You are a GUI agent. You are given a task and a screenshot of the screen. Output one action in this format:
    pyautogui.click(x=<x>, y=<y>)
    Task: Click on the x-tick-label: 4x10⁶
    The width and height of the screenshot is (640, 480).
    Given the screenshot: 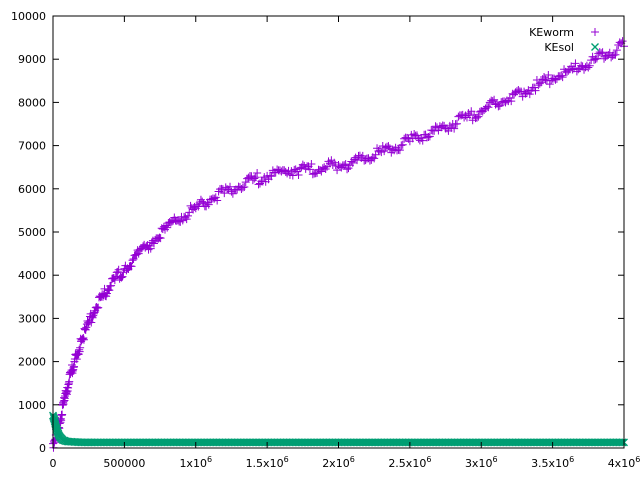 What is the action you would take?
    pyautogui.click(x=624, y=462)
    